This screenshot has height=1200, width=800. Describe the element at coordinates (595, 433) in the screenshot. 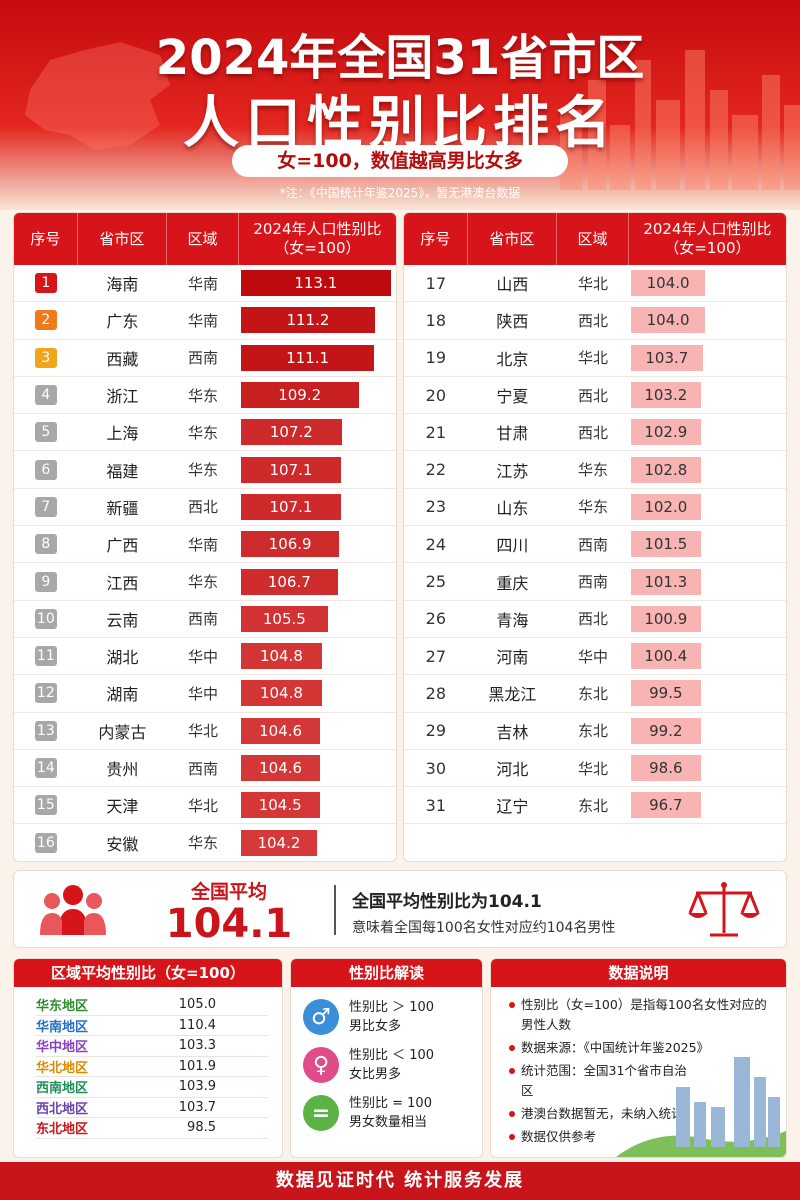

I see `table-row: 21 甘肃 西北 102.9` at that location.